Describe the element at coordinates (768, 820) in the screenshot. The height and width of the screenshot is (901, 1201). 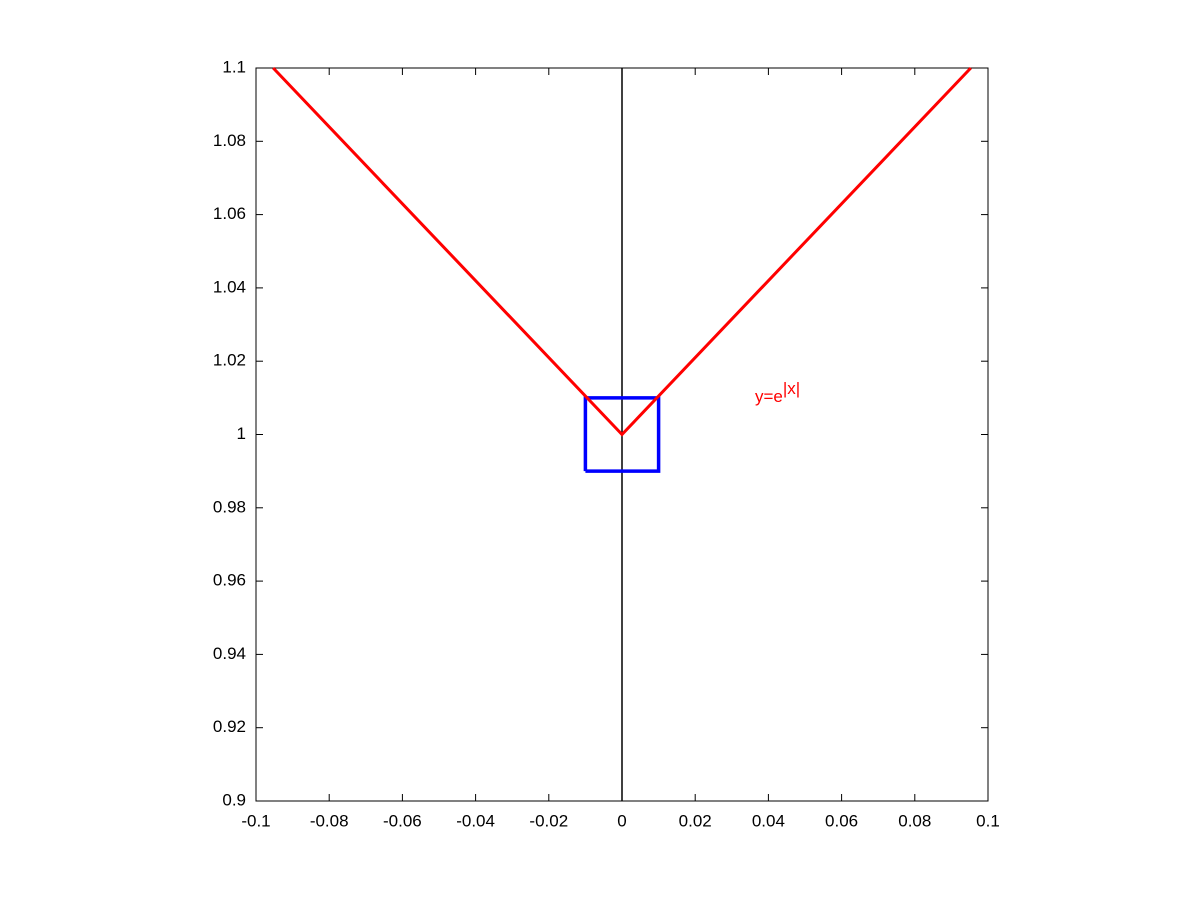
I see `x-tick-label: 0.04` at that location.